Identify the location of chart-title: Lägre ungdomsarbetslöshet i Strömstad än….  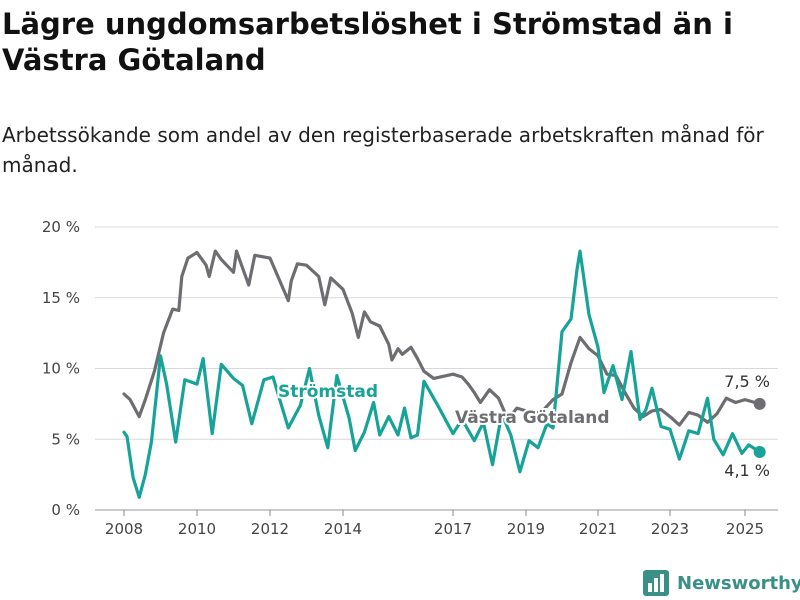
(367, 42).